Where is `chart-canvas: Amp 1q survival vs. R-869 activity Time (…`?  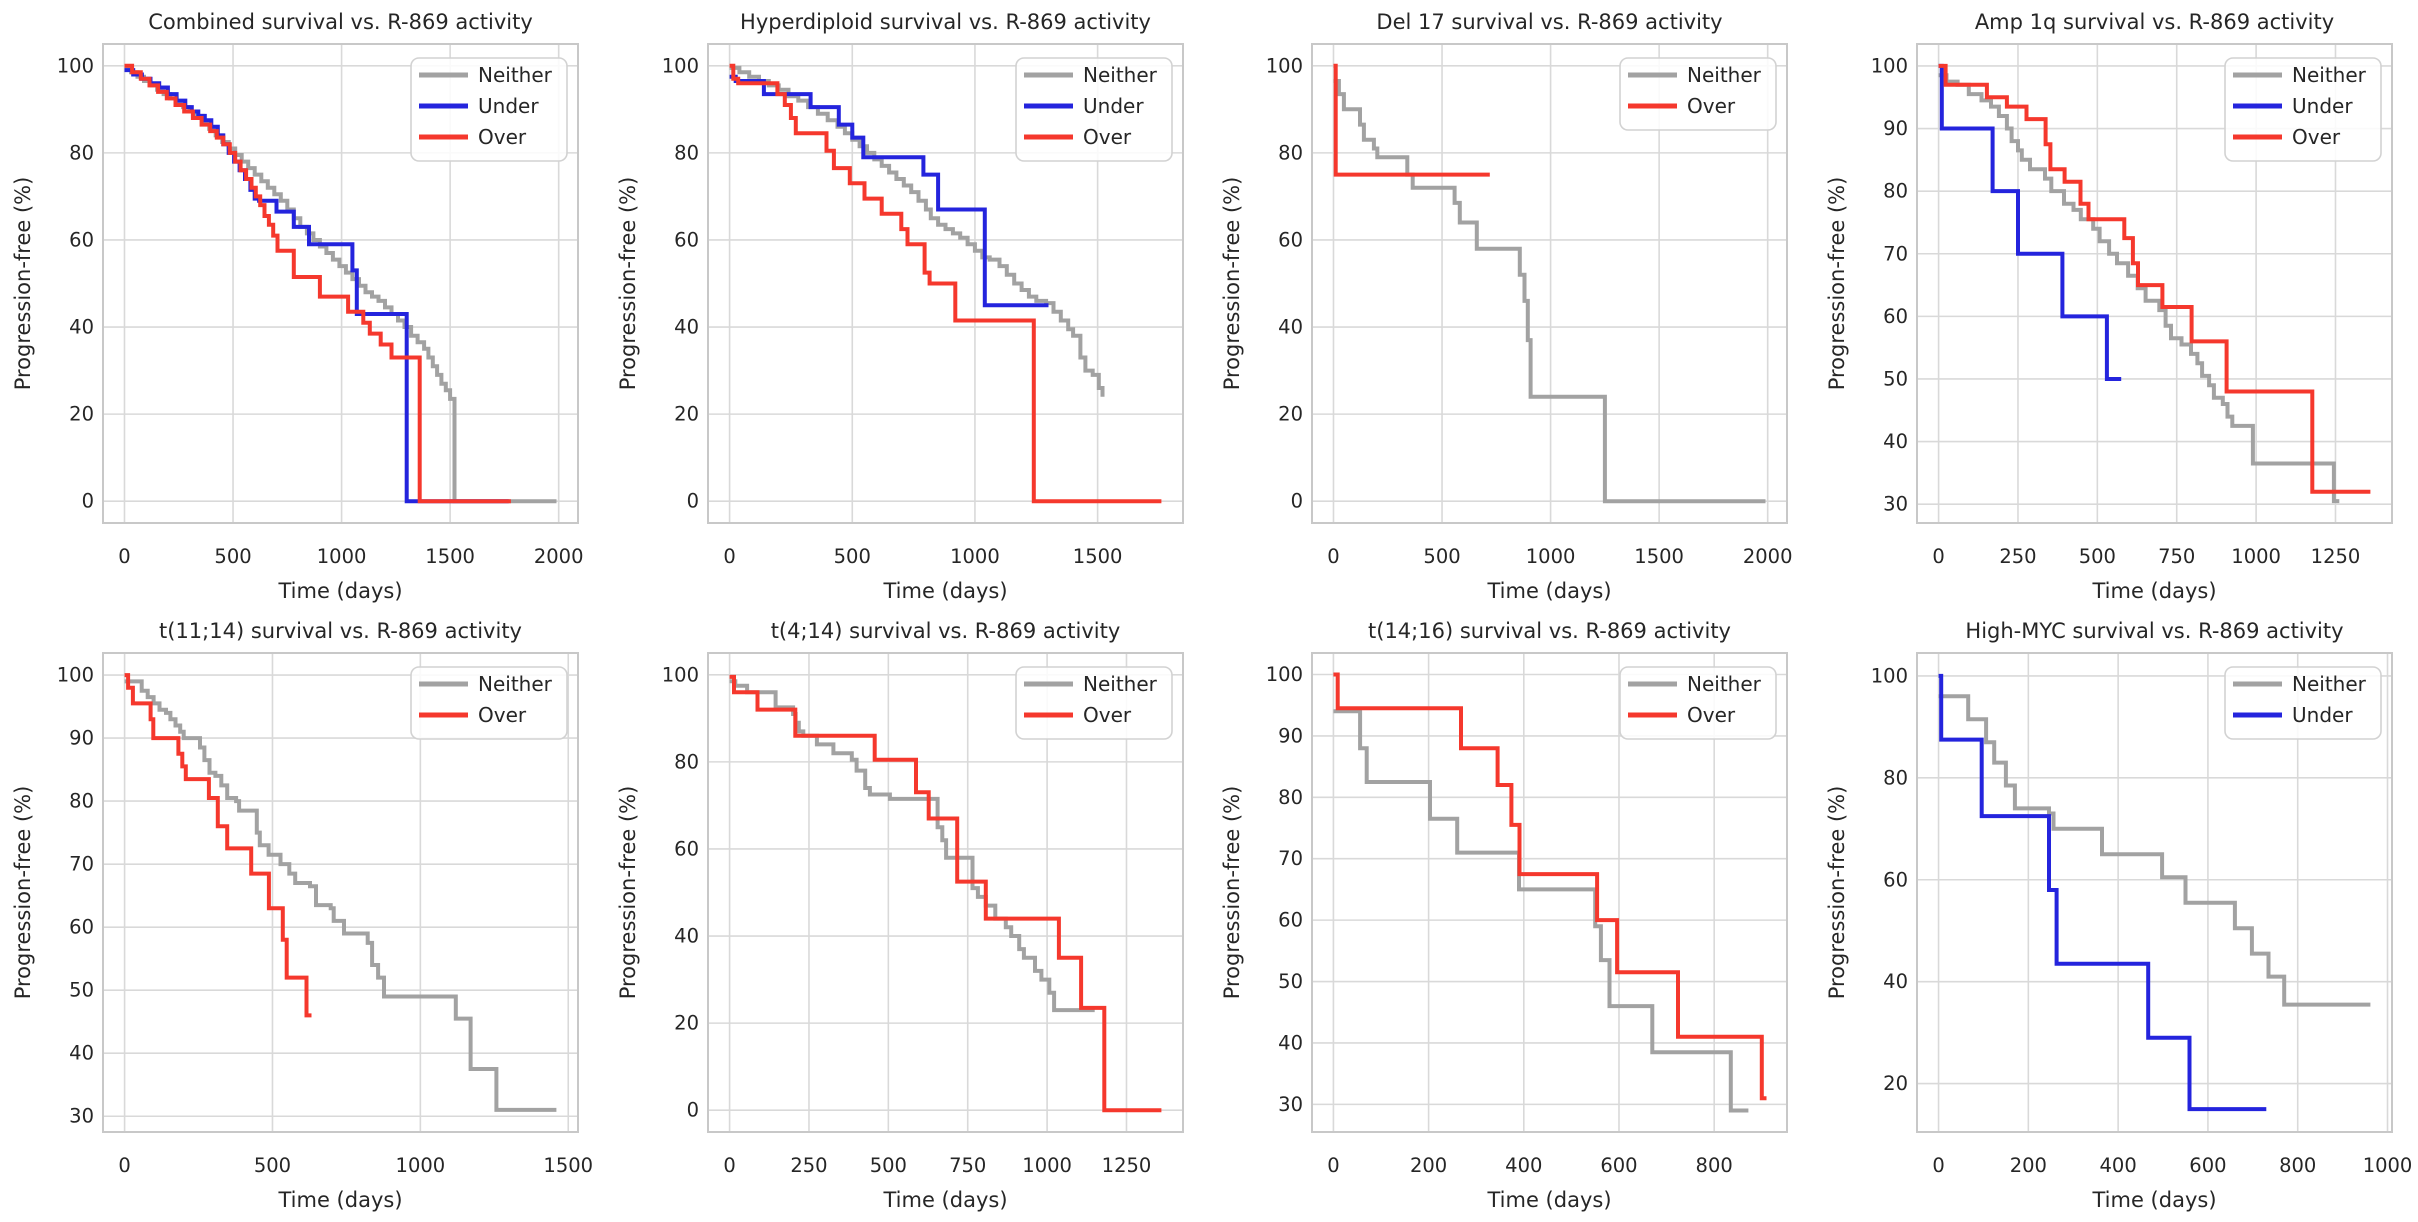
chart-canvas: Amp 1q survival vs. R-869 activity Time (… is located at coordinates (2116, 304).